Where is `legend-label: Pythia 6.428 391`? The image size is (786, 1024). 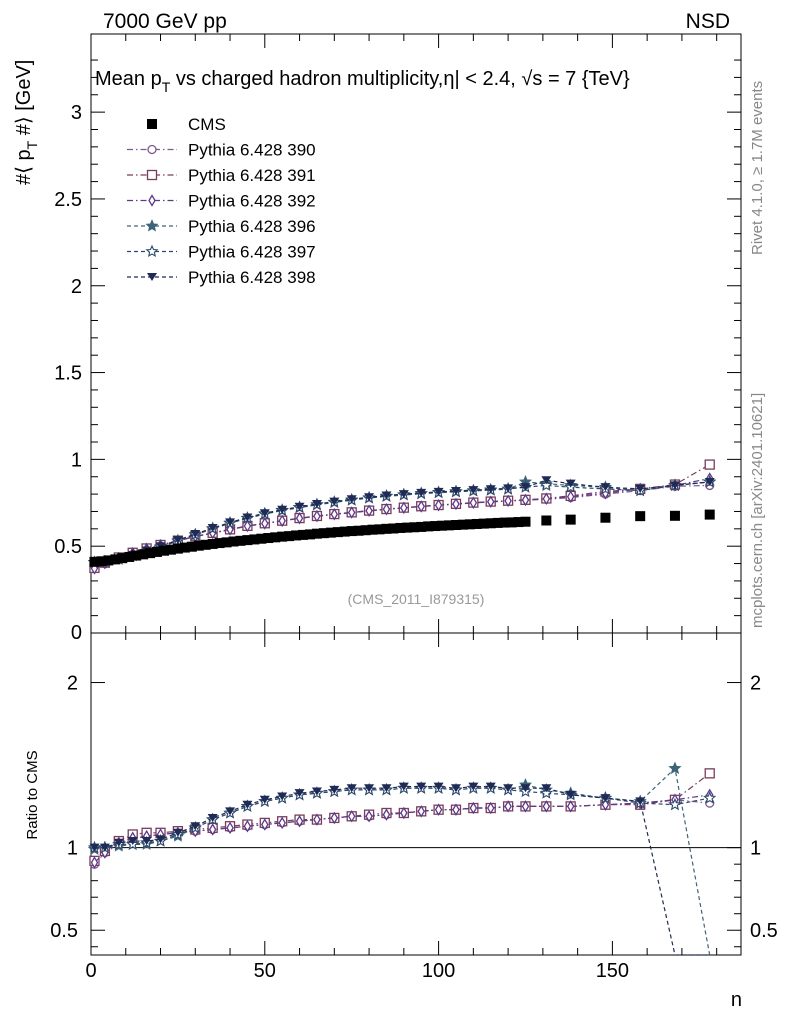 legend-label: Pythia 6.428 391 is located at coordinates (252, 175).